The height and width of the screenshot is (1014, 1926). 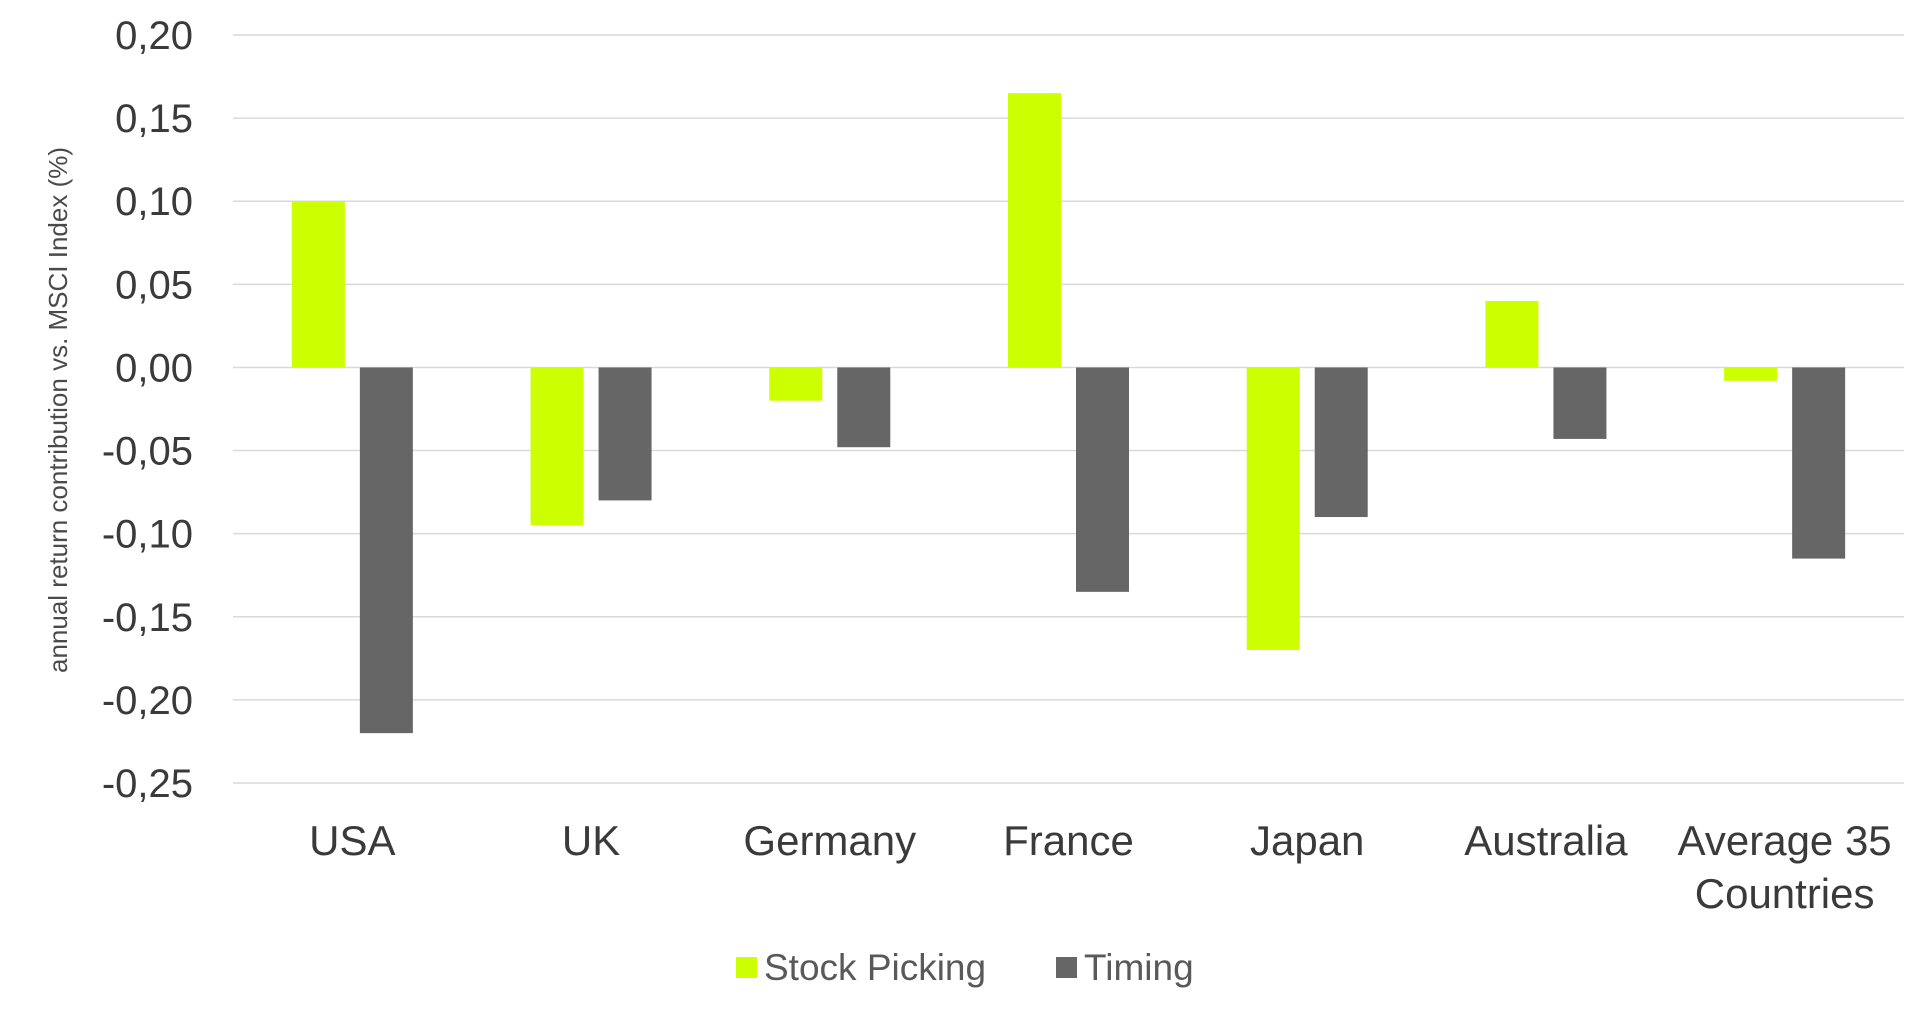 I want to click on bar-timing-australia, so click(x=1580, y=403).